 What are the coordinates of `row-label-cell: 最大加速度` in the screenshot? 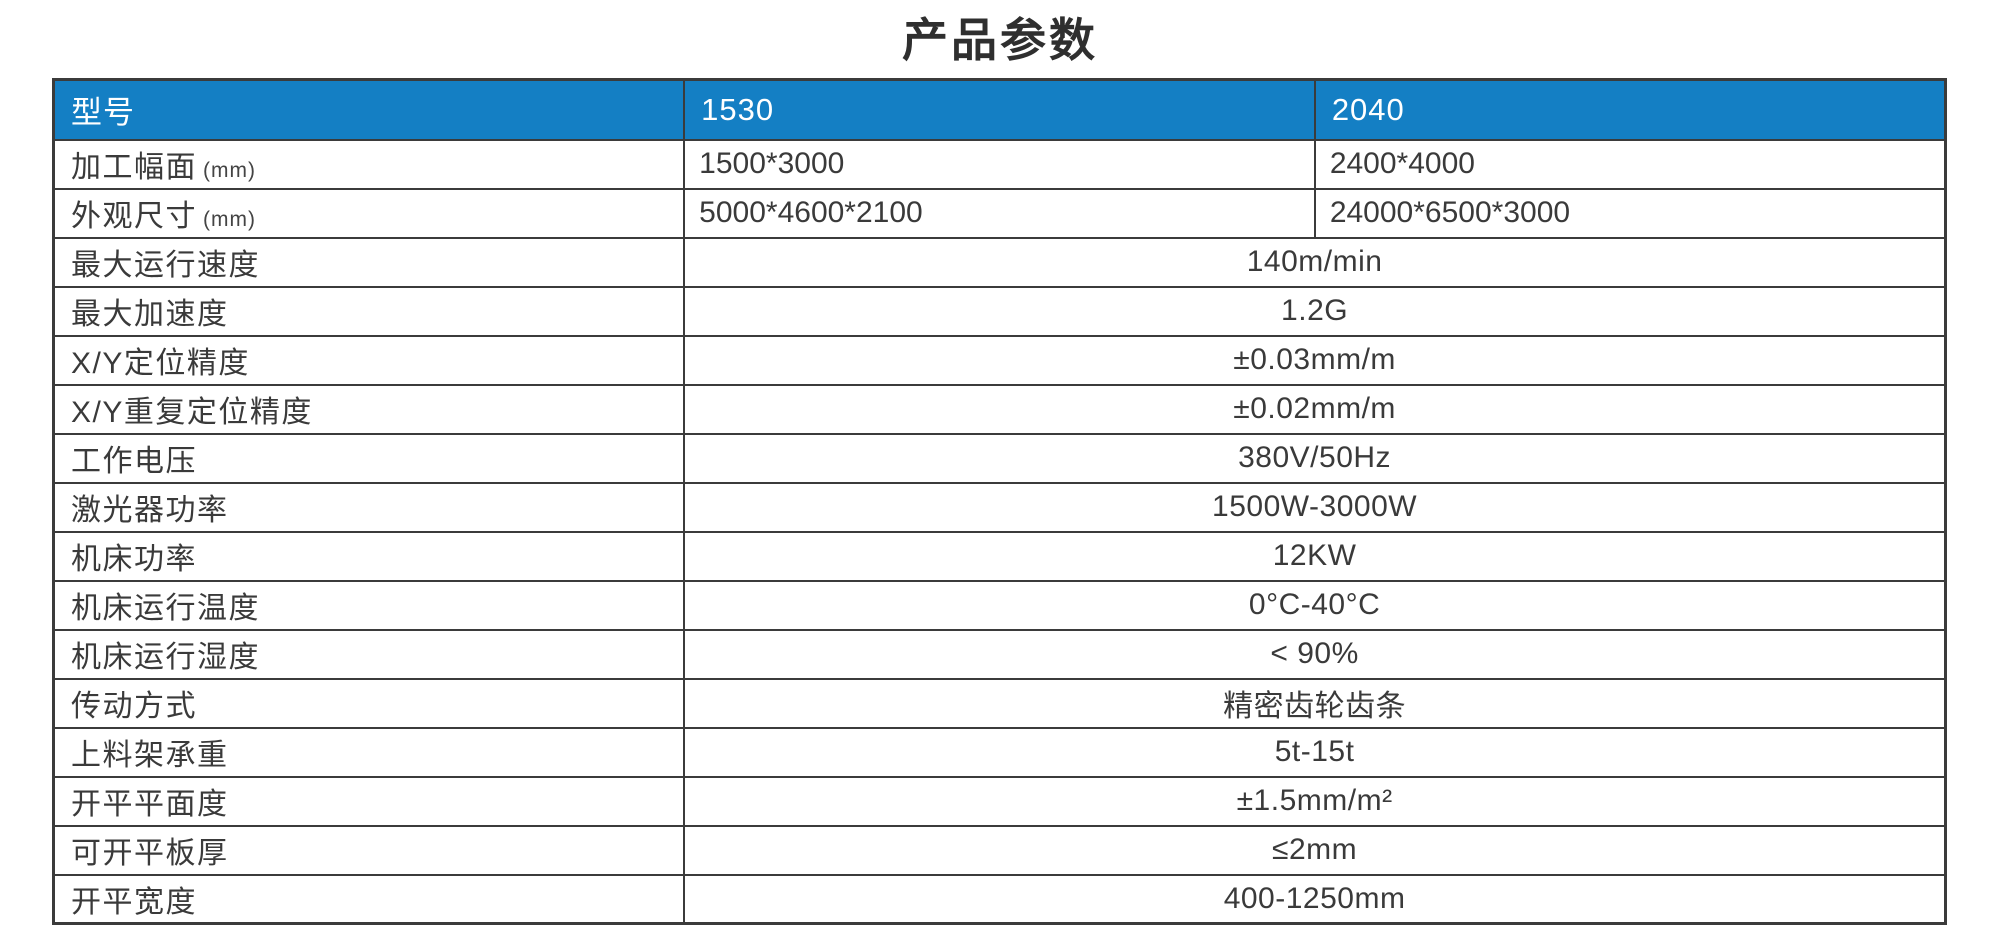 It's located at (369, 311).